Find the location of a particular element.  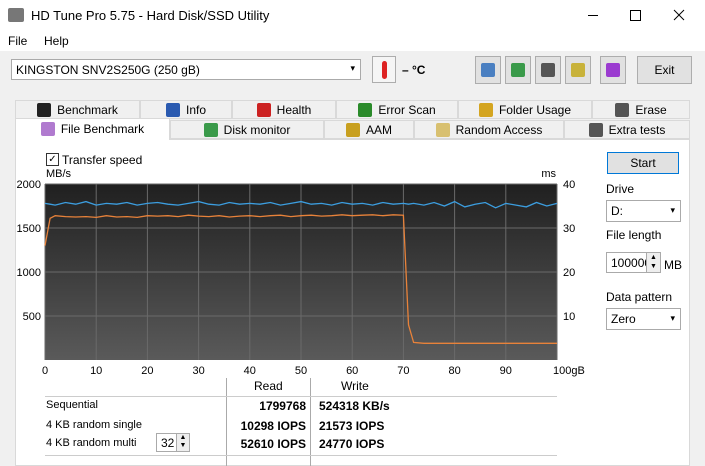

y-tick-label: 2000 is located at coordinates (29, 185).